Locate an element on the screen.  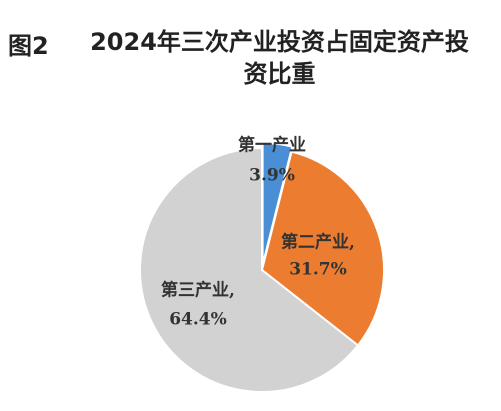
pie-slice is located at coordinates (322, 248).